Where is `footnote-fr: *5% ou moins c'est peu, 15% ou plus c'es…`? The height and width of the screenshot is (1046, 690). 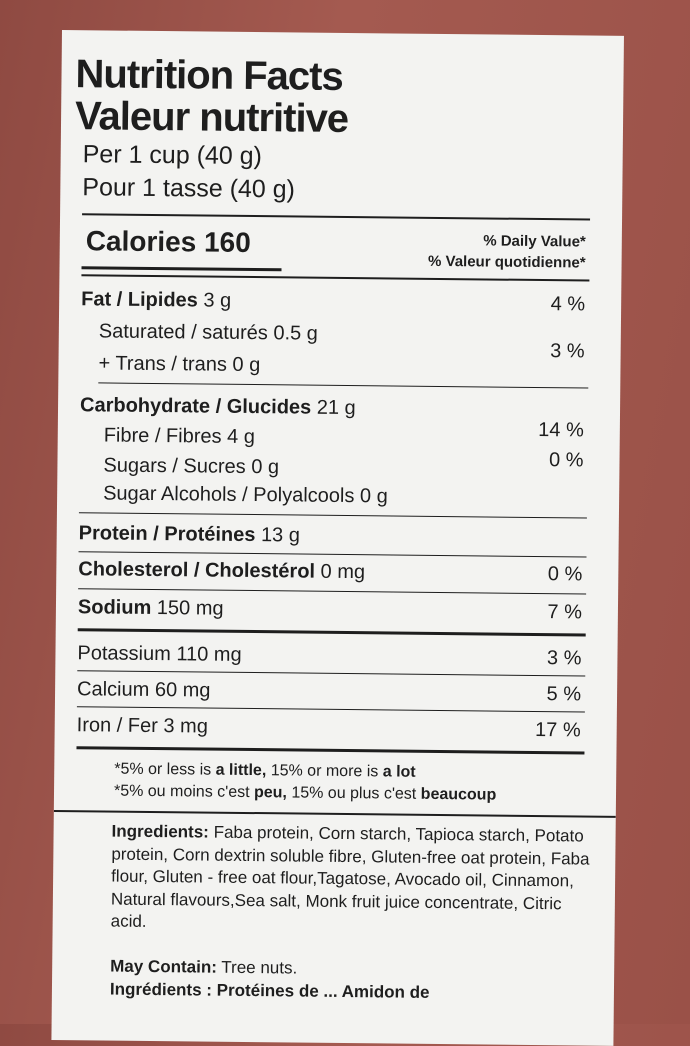 footnote-fr: *5% ou moins c'est peu, 15% ou plus c'es… is located at coordinates (305, 794).